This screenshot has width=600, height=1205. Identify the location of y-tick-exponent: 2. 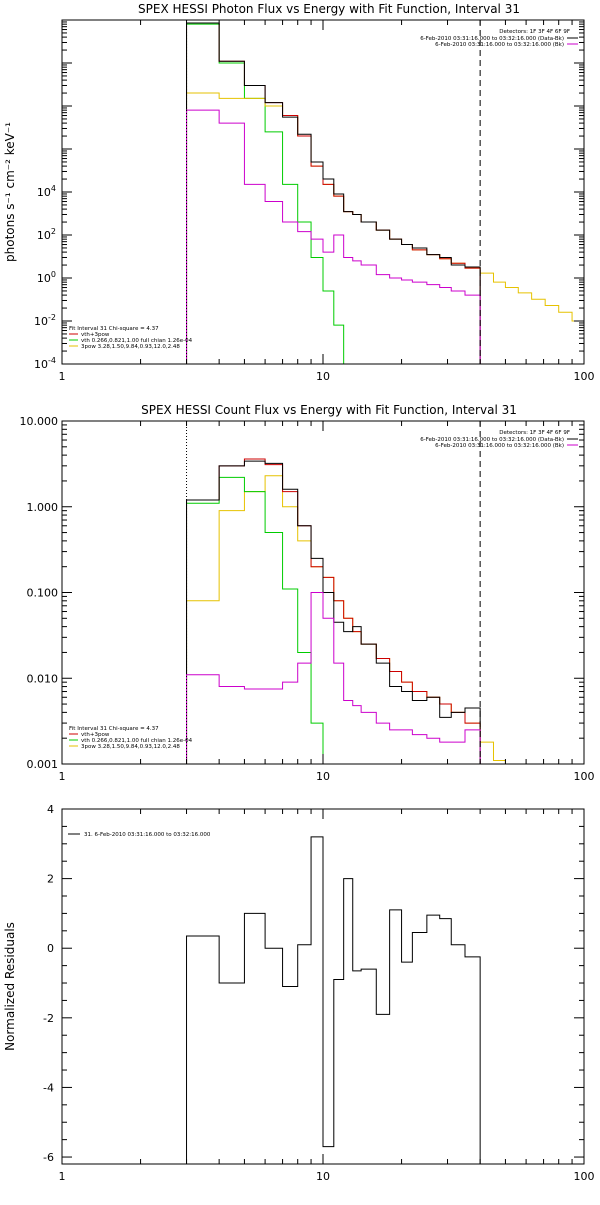
(53, 231).